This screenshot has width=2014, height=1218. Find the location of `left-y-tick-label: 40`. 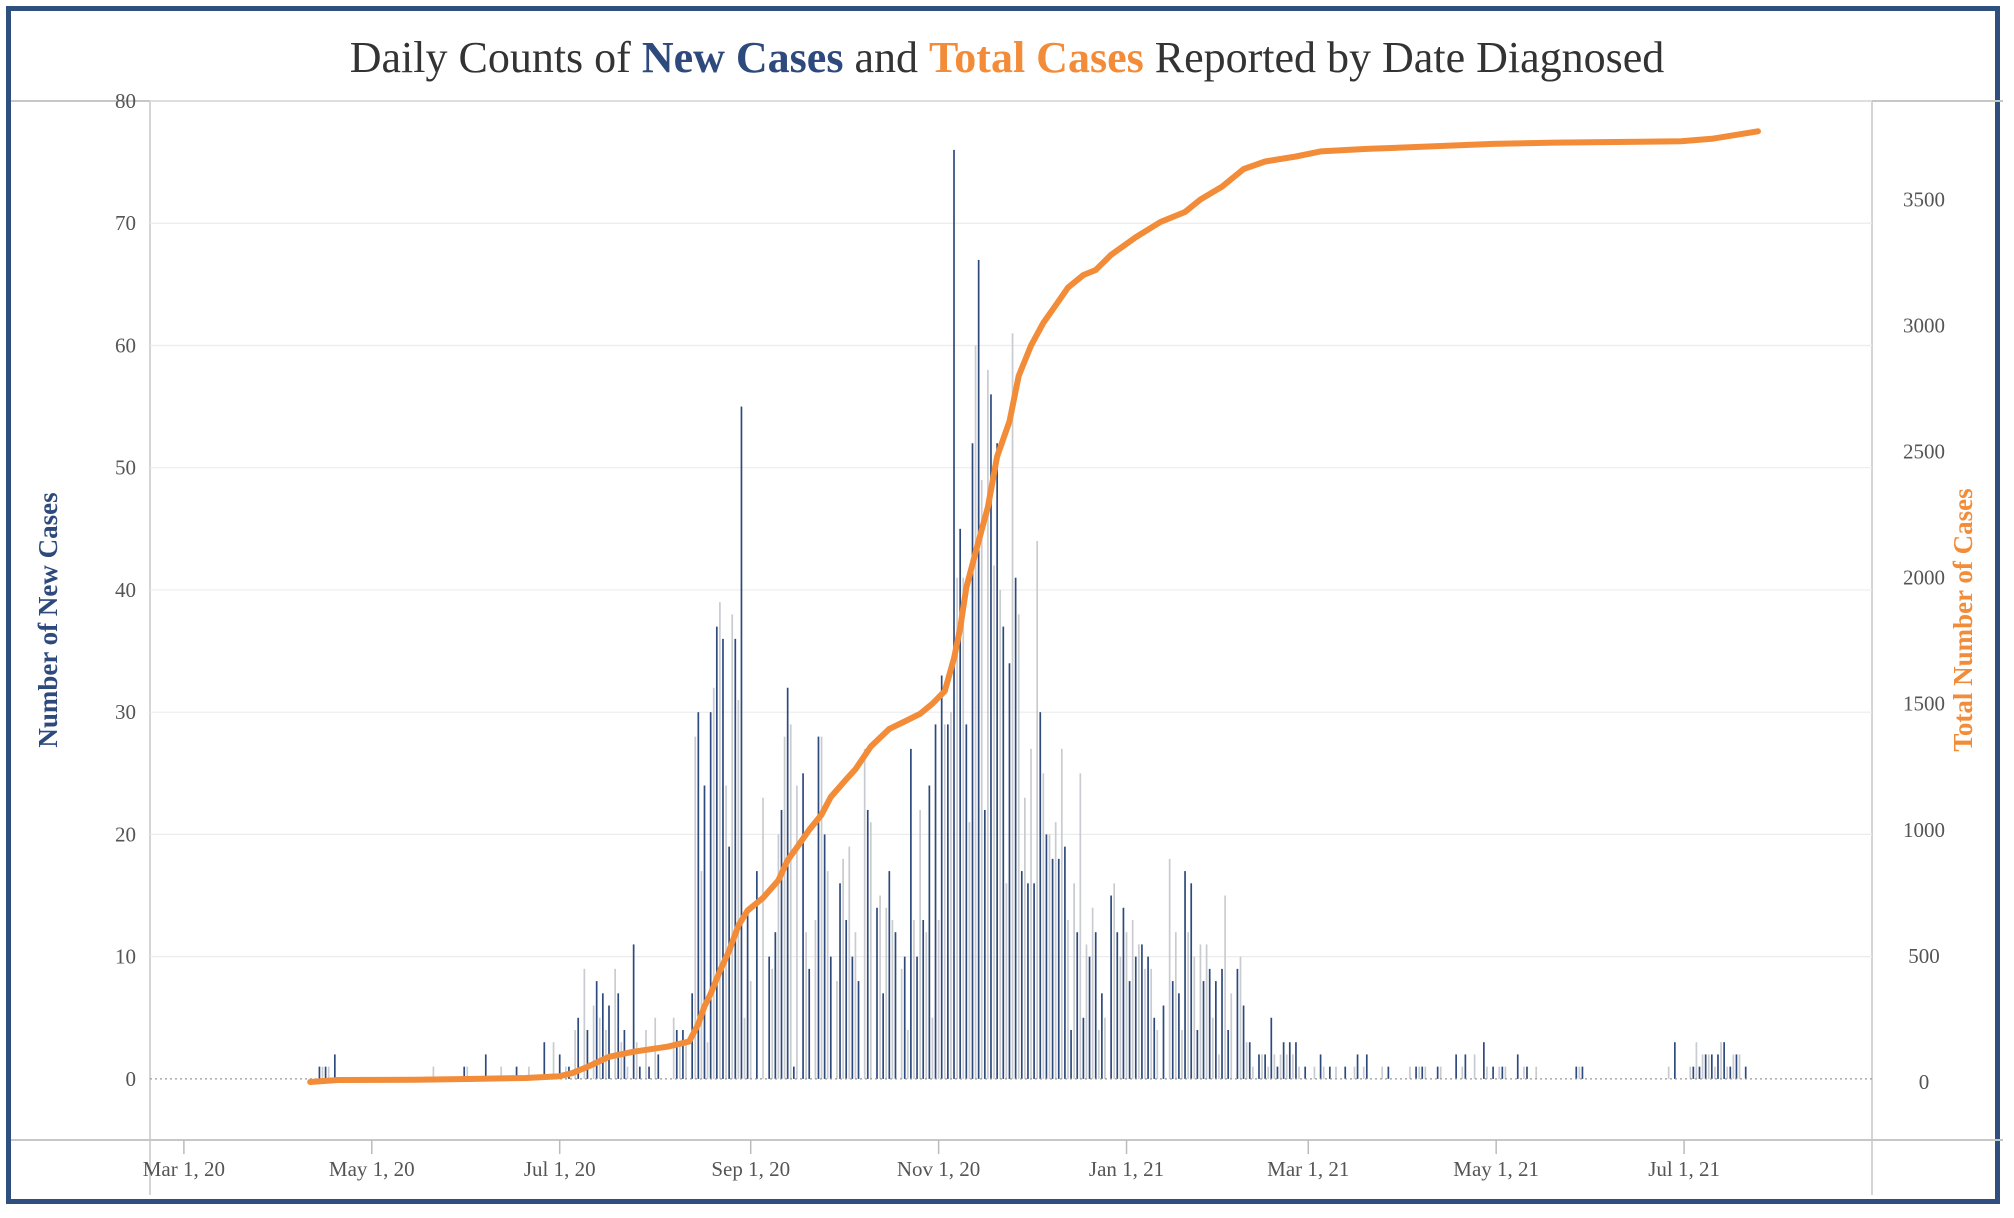

left-y-tick-label: 40 is located at coordinates (125, 590).